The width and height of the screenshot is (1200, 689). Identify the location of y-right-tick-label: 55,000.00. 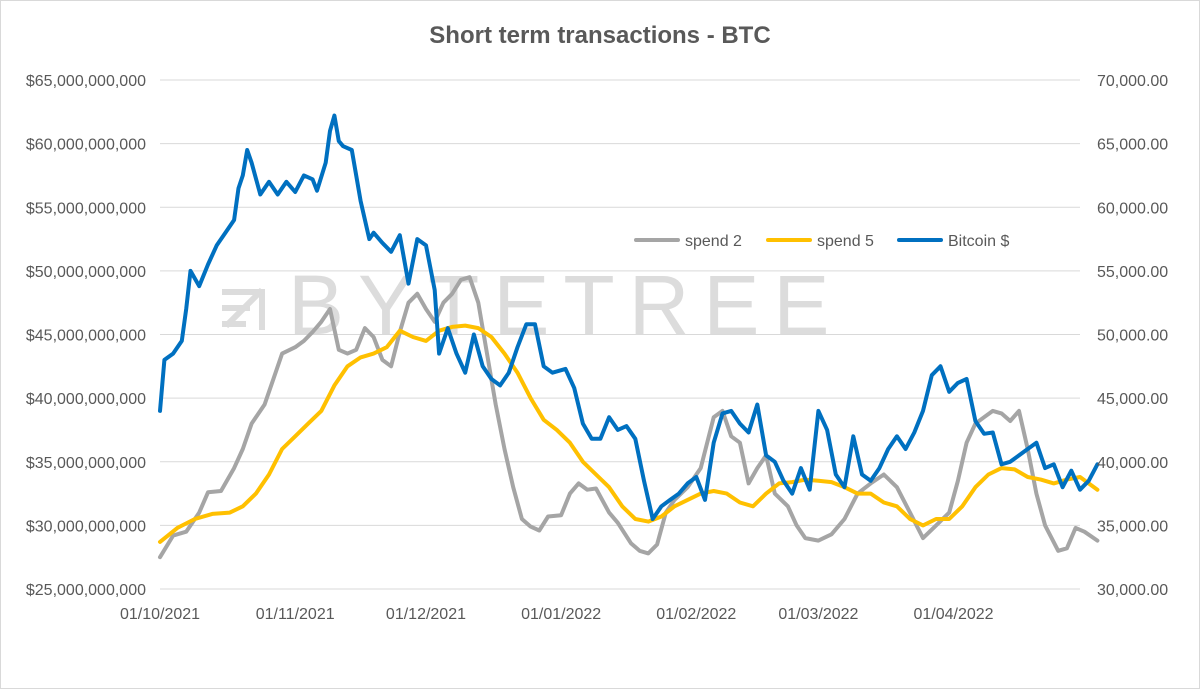
(1132, 272).